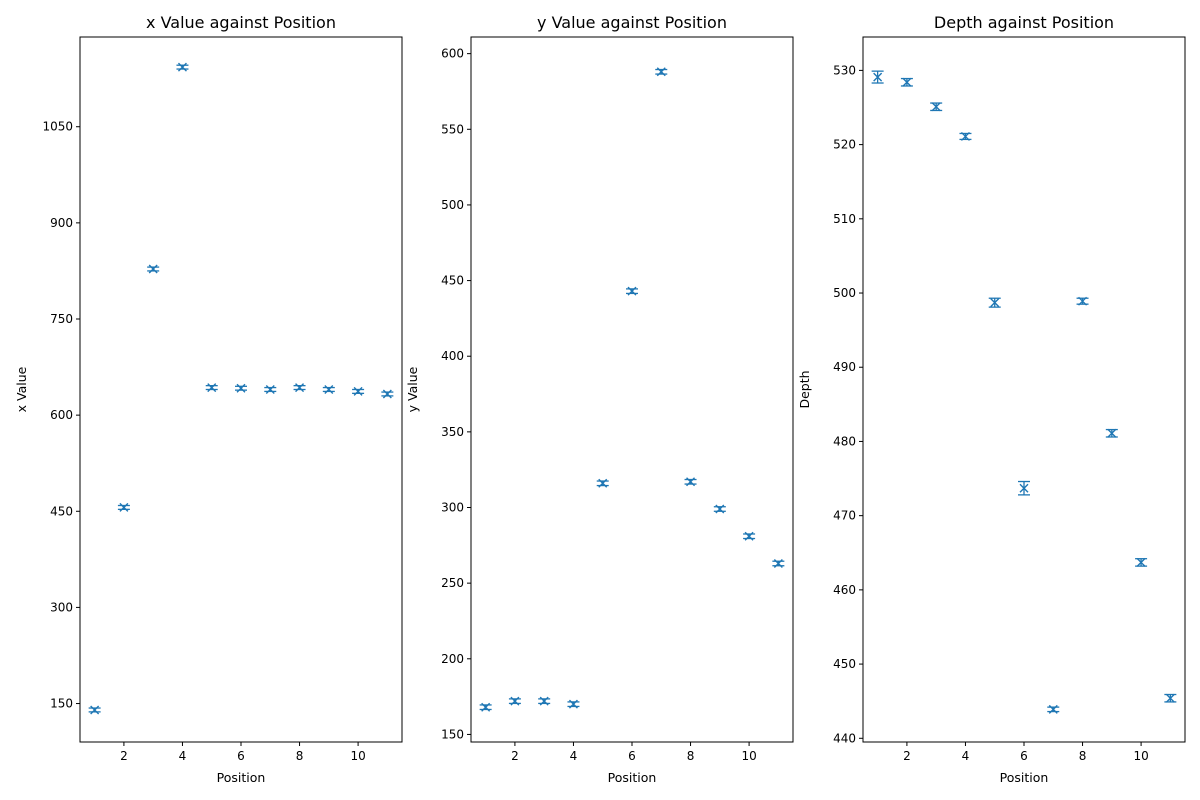 Image resolution: width=1200 pixels, height=800 pixels. I want to click on x-tick-label: 2, so click(907, 756).